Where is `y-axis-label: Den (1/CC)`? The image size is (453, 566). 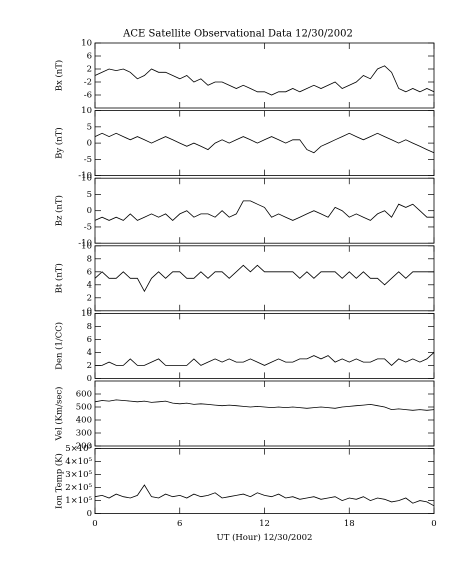
y-axis-label: Den (1/CC) is located at coordinates (59, 346).